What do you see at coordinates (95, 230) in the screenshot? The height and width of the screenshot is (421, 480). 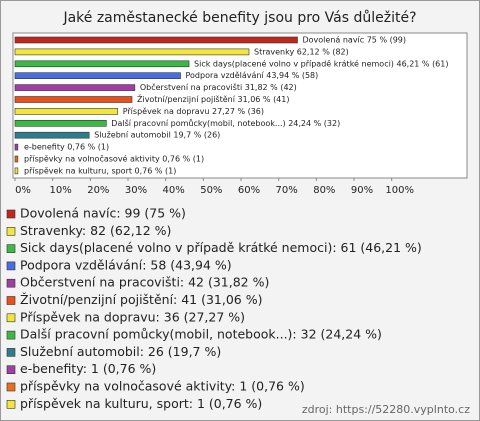 I see `legend-label: Stravenky: 82 (62,12 %)` at bounding box center [95, 230].